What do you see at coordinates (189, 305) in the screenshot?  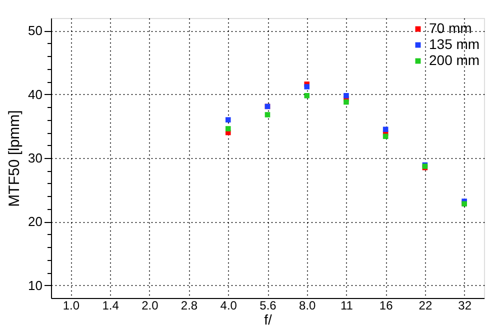 I see `x-tick-label: 2.8` at bounding box center [189, 305].